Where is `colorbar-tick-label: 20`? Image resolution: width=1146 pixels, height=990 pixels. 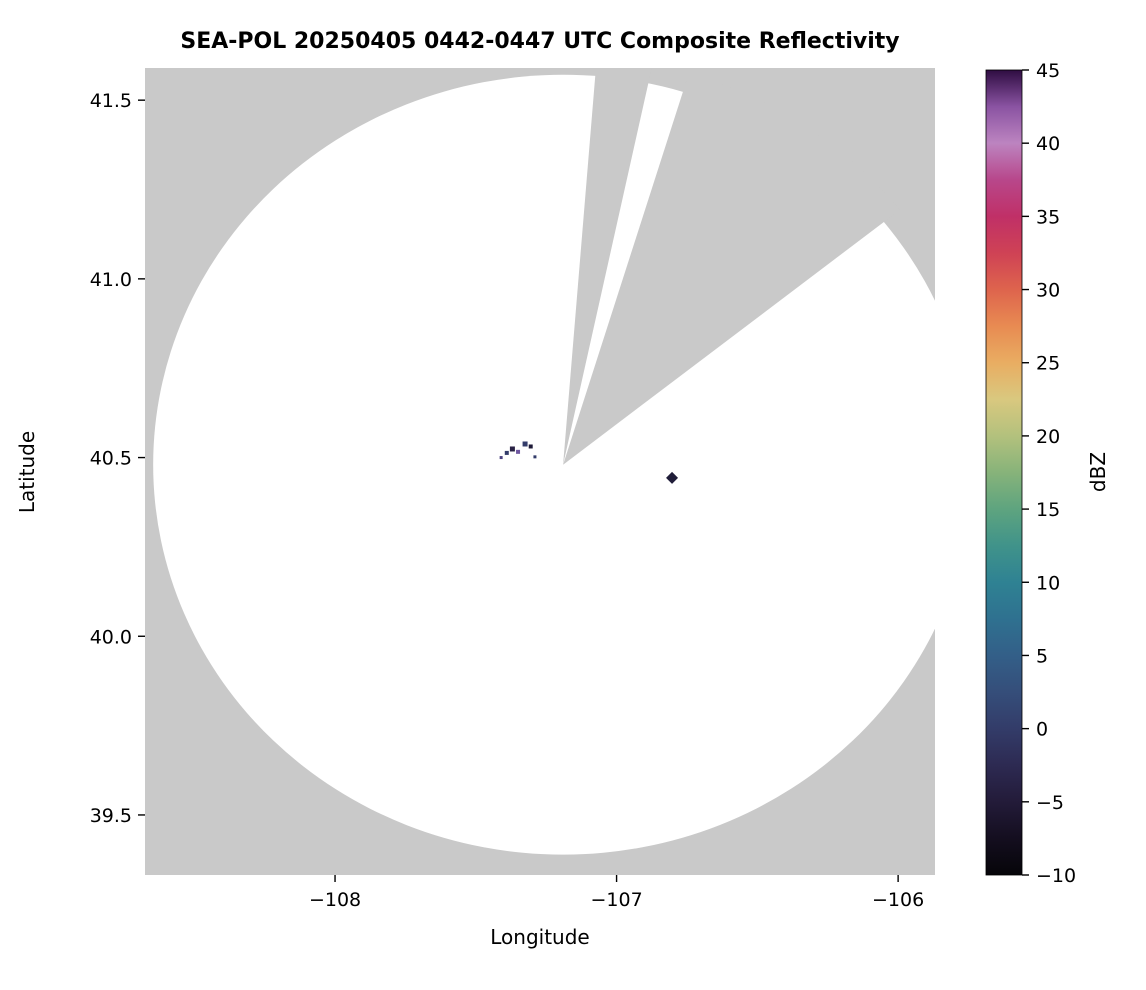 colorbar-tick-label: 20 is located at coordinates (1048, 437).